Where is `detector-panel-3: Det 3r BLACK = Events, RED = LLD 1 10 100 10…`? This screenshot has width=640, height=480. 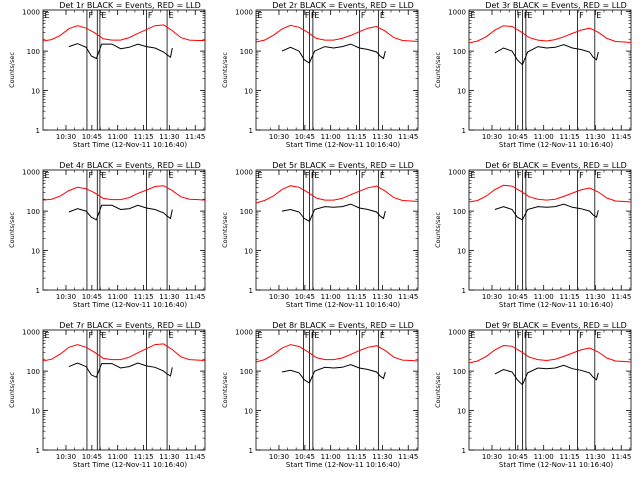 detector-panel-3: Det 3r BLACK = Events, RED = LLD 1 10 100 10… is located at coordinates (532, 80).